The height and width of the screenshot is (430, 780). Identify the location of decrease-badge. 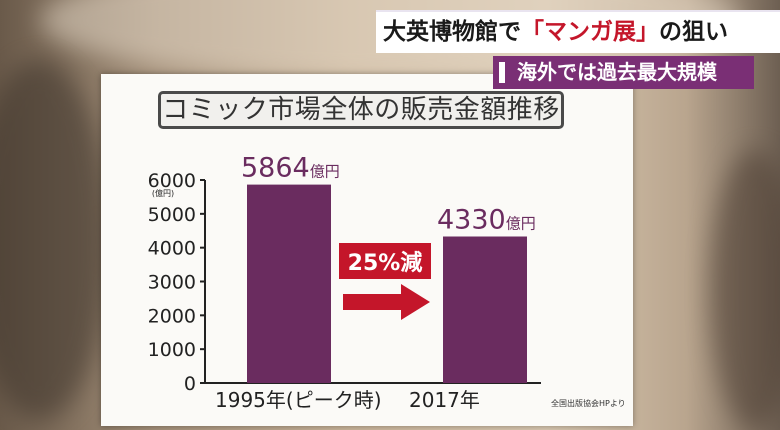
(385, 261).